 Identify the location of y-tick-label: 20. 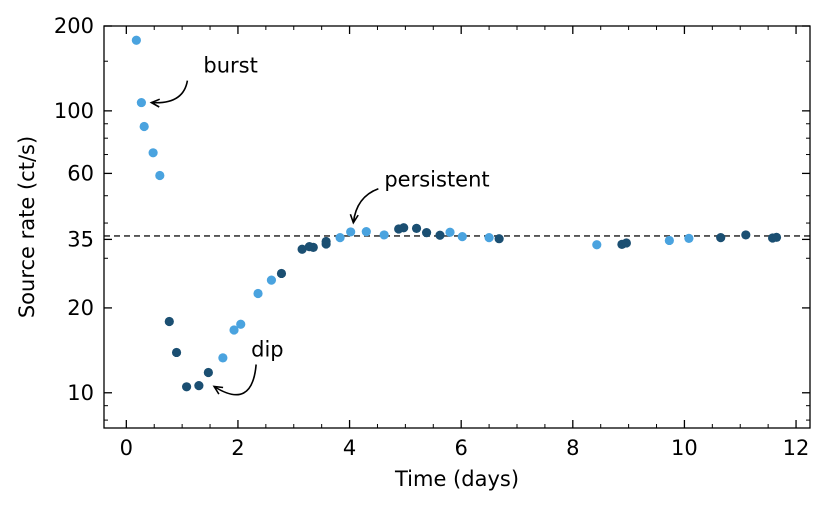
(80, 308).